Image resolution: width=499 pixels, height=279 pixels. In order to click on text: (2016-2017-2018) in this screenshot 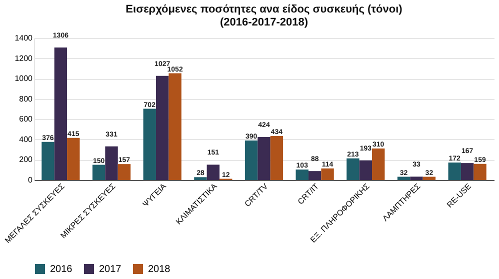, I will do `click(264, 22)`.